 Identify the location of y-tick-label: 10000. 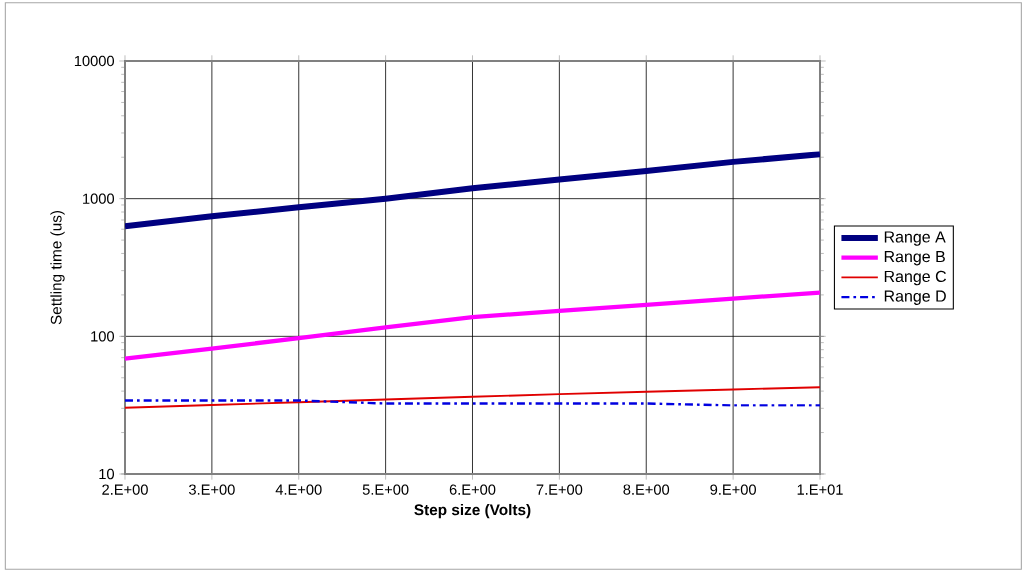
(94, 61).